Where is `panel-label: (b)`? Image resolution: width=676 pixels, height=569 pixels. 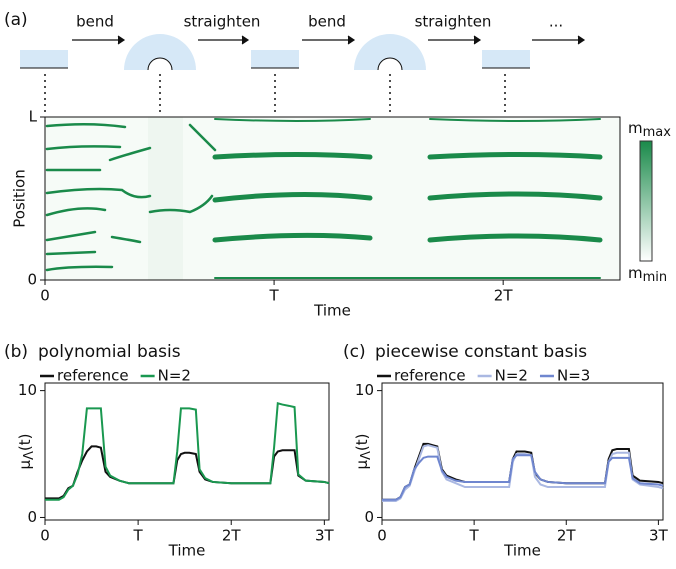
panel-label: (b) is located at coordinates (16, 352).